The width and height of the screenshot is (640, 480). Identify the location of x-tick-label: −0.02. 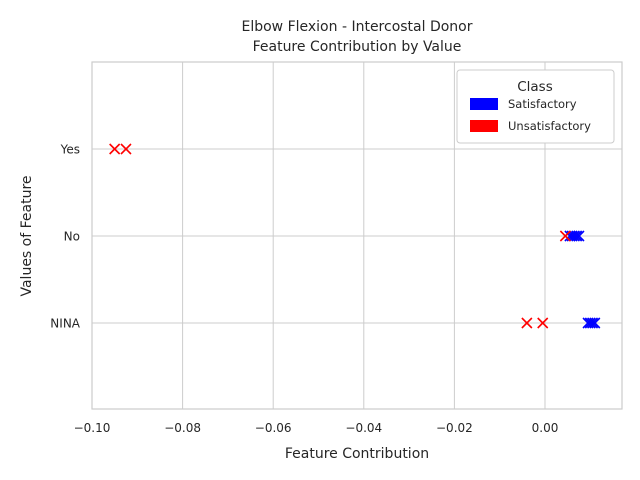
(454, 428).